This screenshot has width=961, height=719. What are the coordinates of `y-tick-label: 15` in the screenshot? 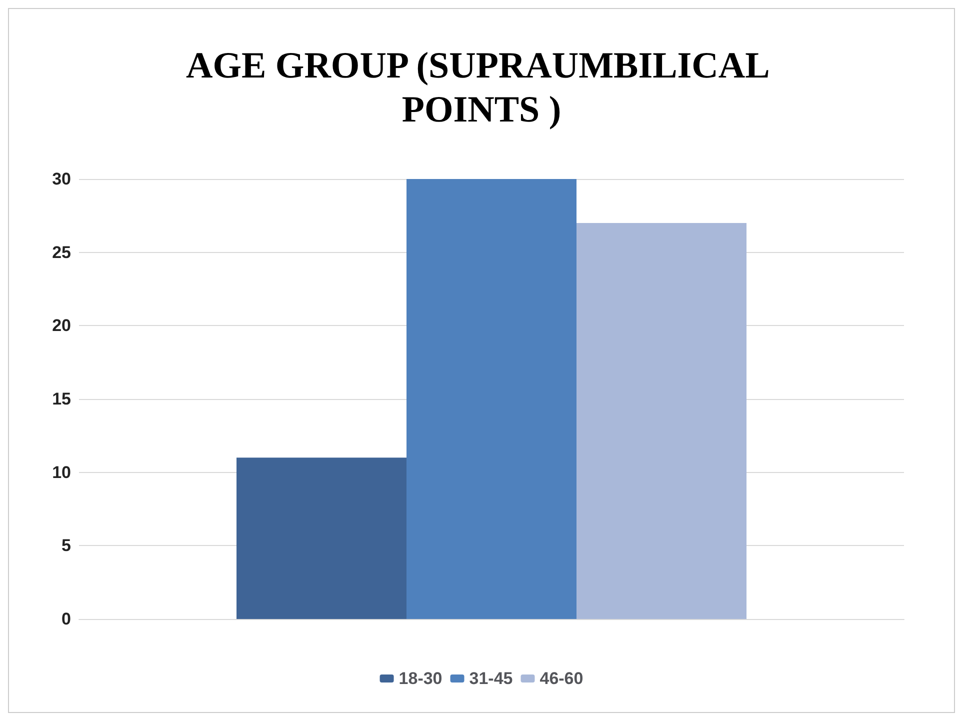 It's located at (61, 399).